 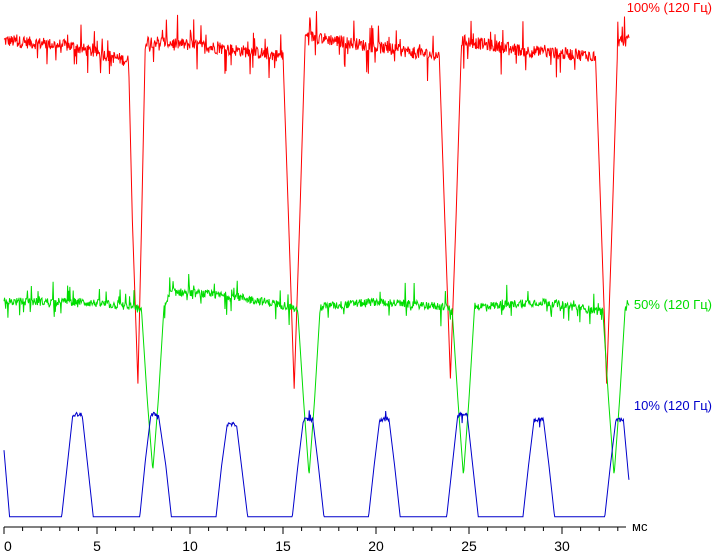 I want to click on series-label-3: 10% (120 Гц), so click(x=673, y=405).